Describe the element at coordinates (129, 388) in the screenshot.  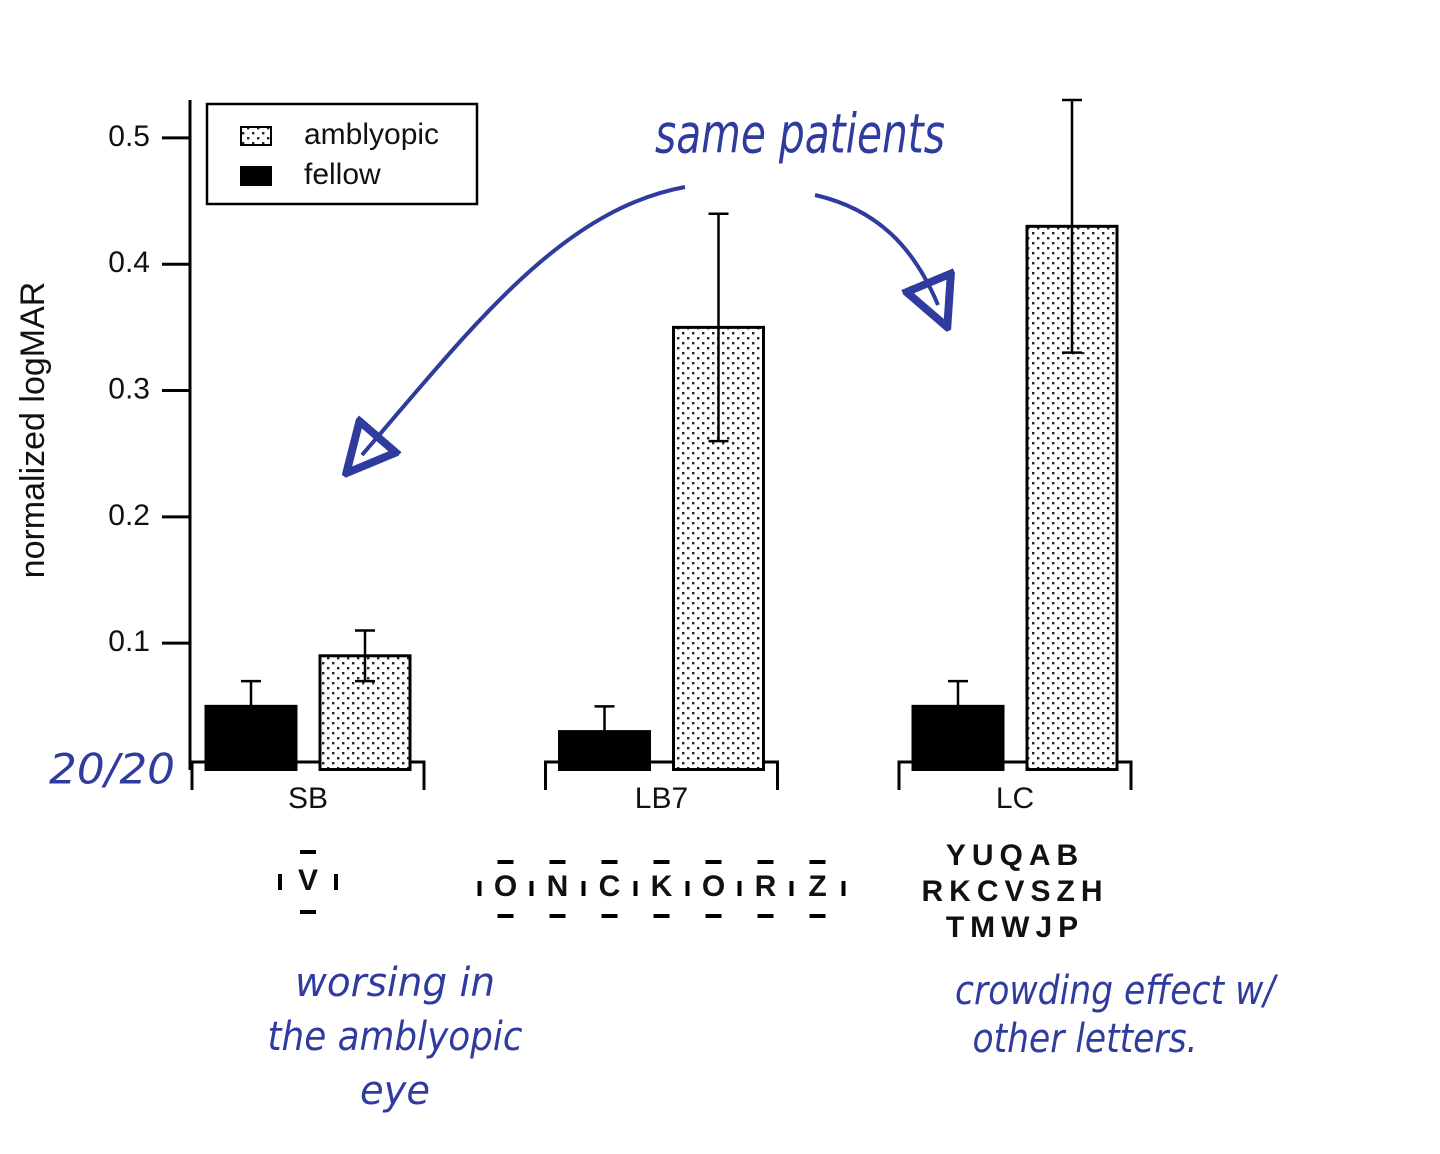
I see `y-tick-label: 0.3` at that location.